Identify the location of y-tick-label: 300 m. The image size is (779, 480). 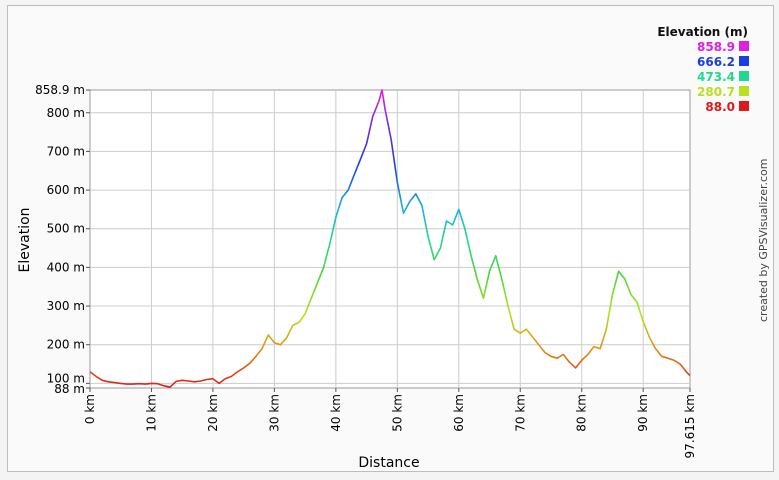
(66, 306).